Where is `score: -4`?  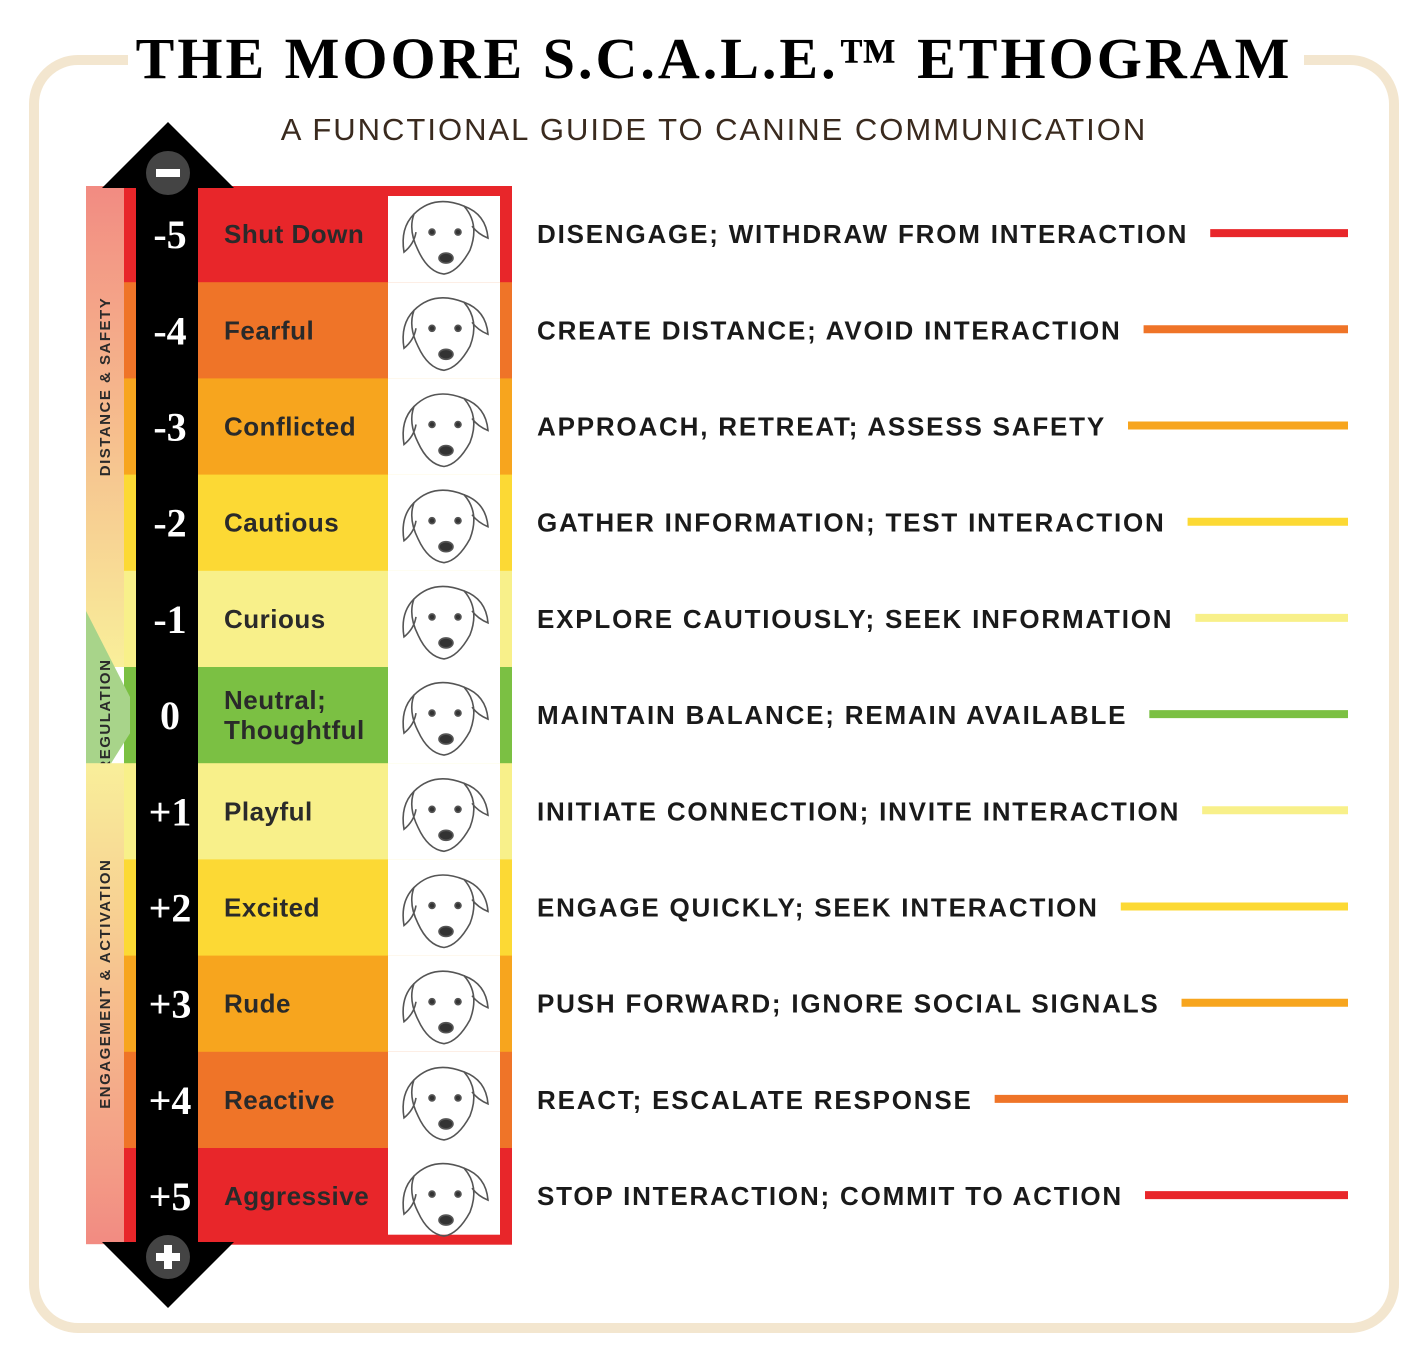
score: -4 is located at coordinates (169, 330).